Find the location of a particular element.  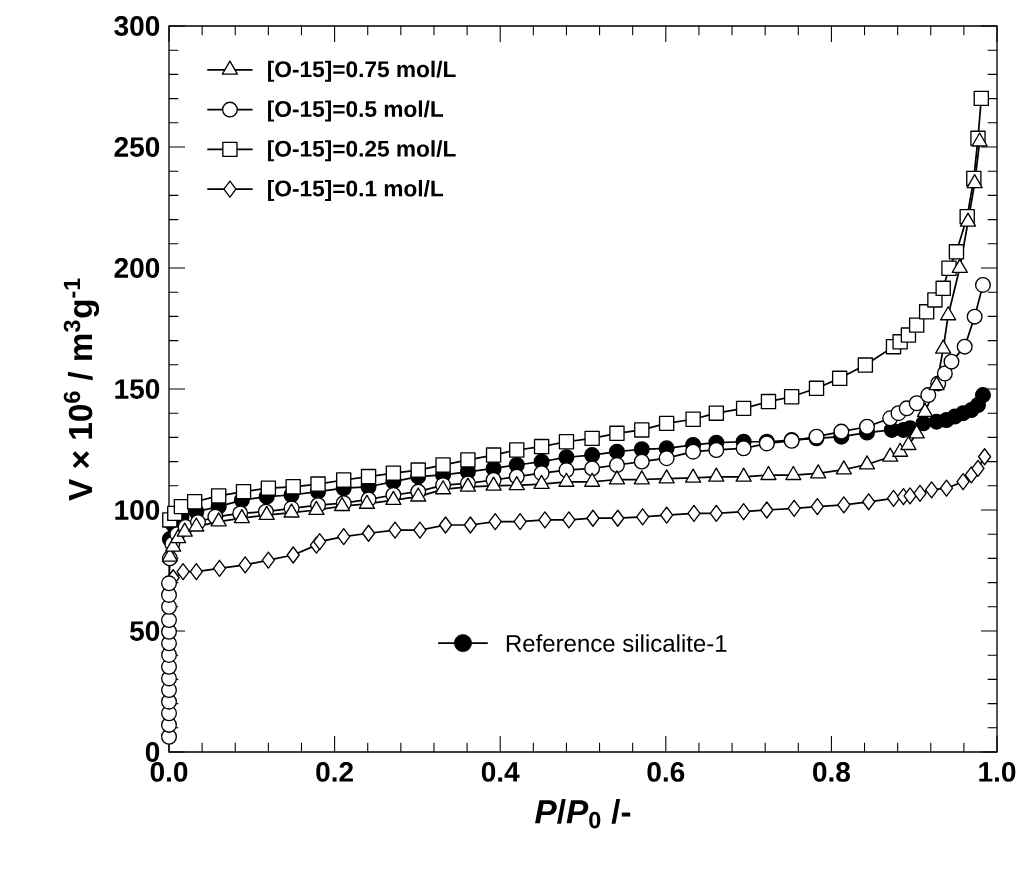

x-tick-label: 0.0 is located at coordinates (169, 772).